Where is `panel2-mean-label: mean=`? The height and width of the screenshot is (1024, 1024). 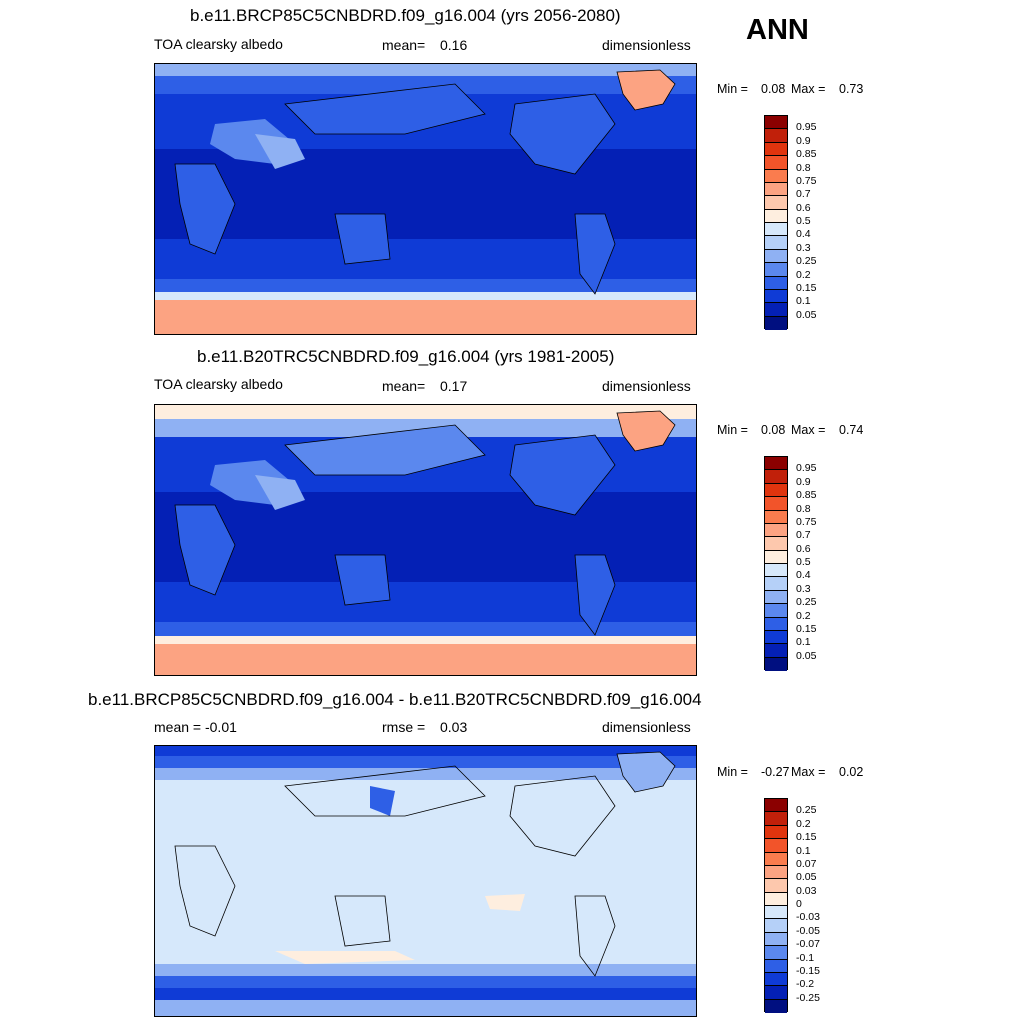
panel2-mean-label: mean= is located at coordinates (404, 386).